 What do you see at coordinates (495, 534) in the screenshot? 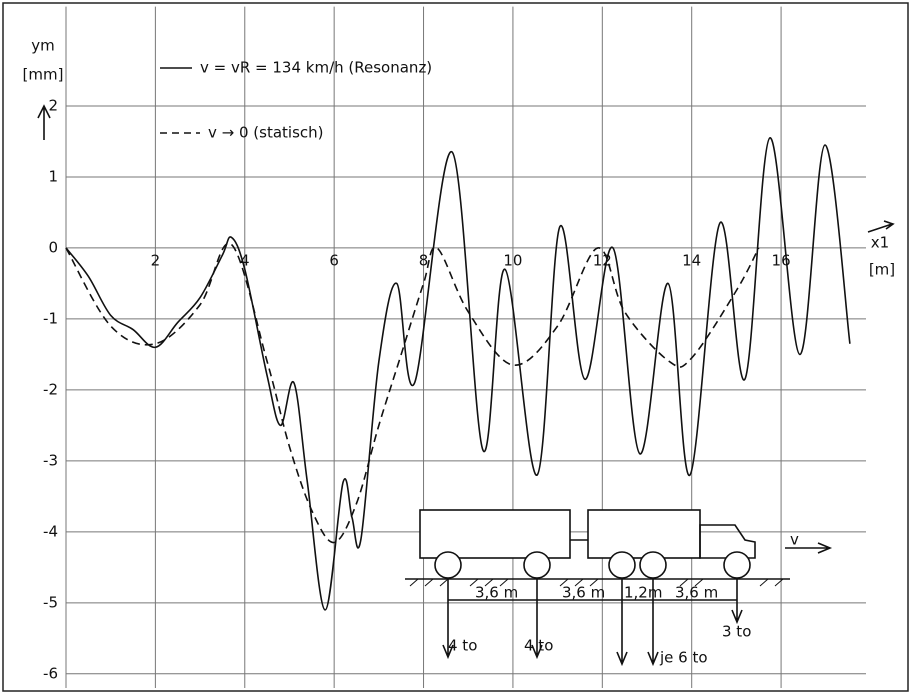
I see `trailer` at bounding box center [495, 534].